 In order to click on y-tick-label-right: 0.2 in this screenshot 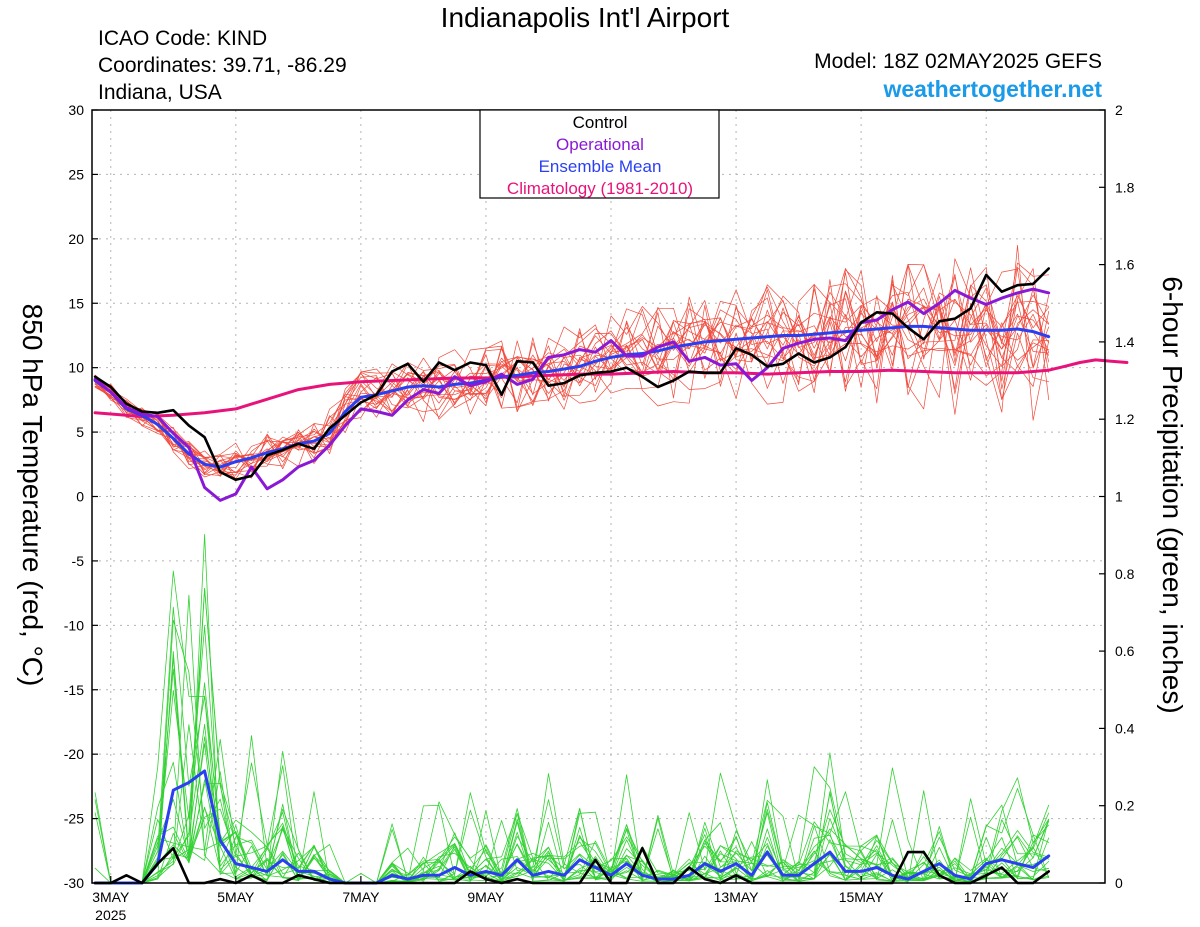, I will do `click(1125, 806)`.